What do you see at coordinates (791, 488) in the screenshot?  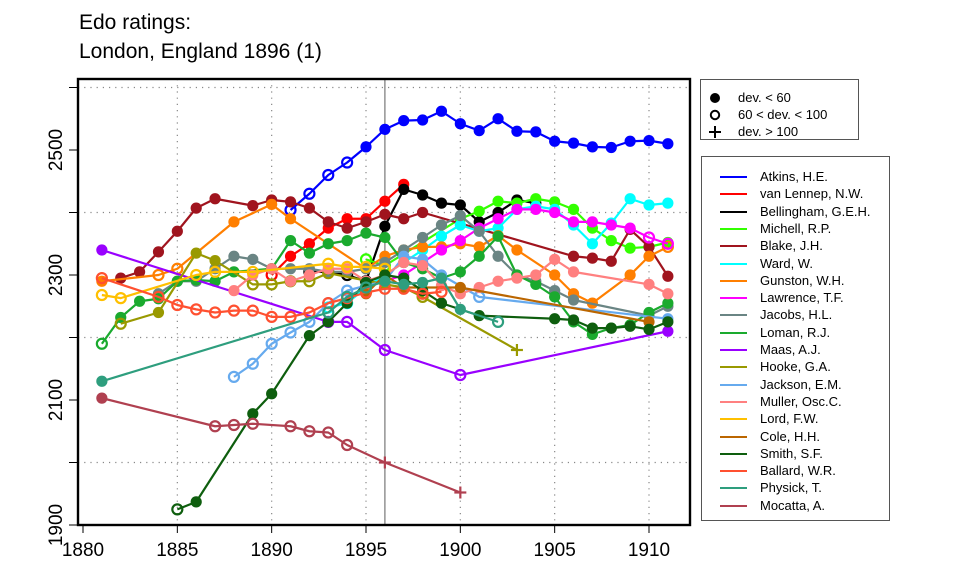 I see `legend-label: Physick, T.` at bounding box center [791, 488].